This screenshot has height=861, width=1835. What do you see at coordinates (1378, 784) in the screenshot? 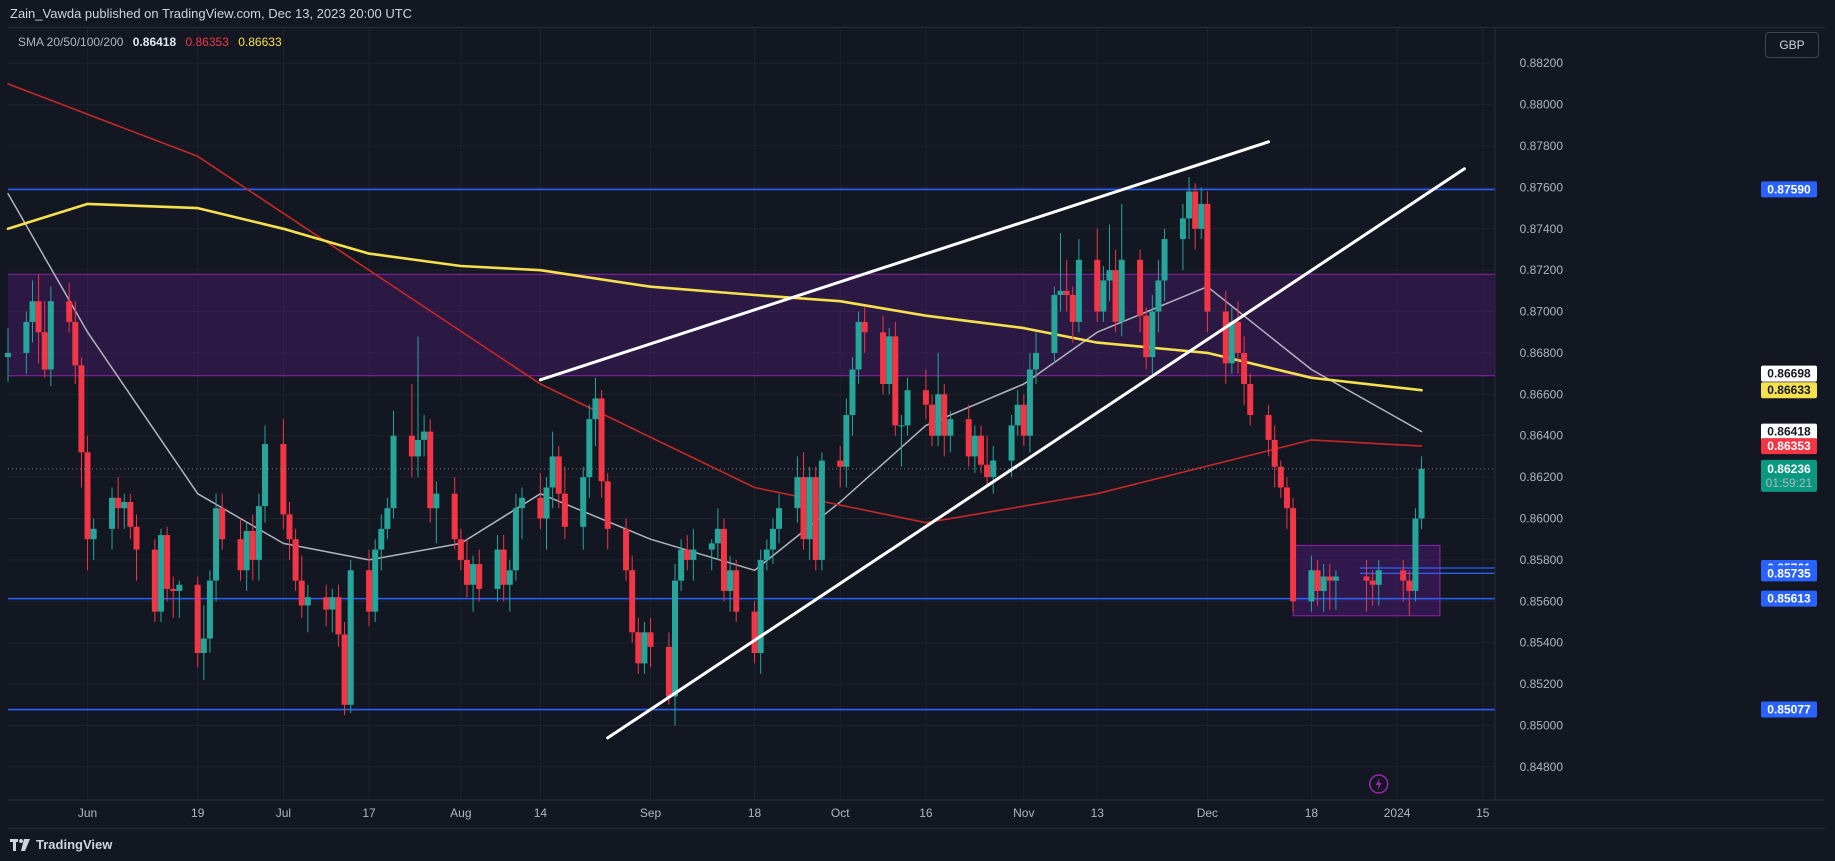
I see `event-lightning-icon` at bounding box center [1378, 784].